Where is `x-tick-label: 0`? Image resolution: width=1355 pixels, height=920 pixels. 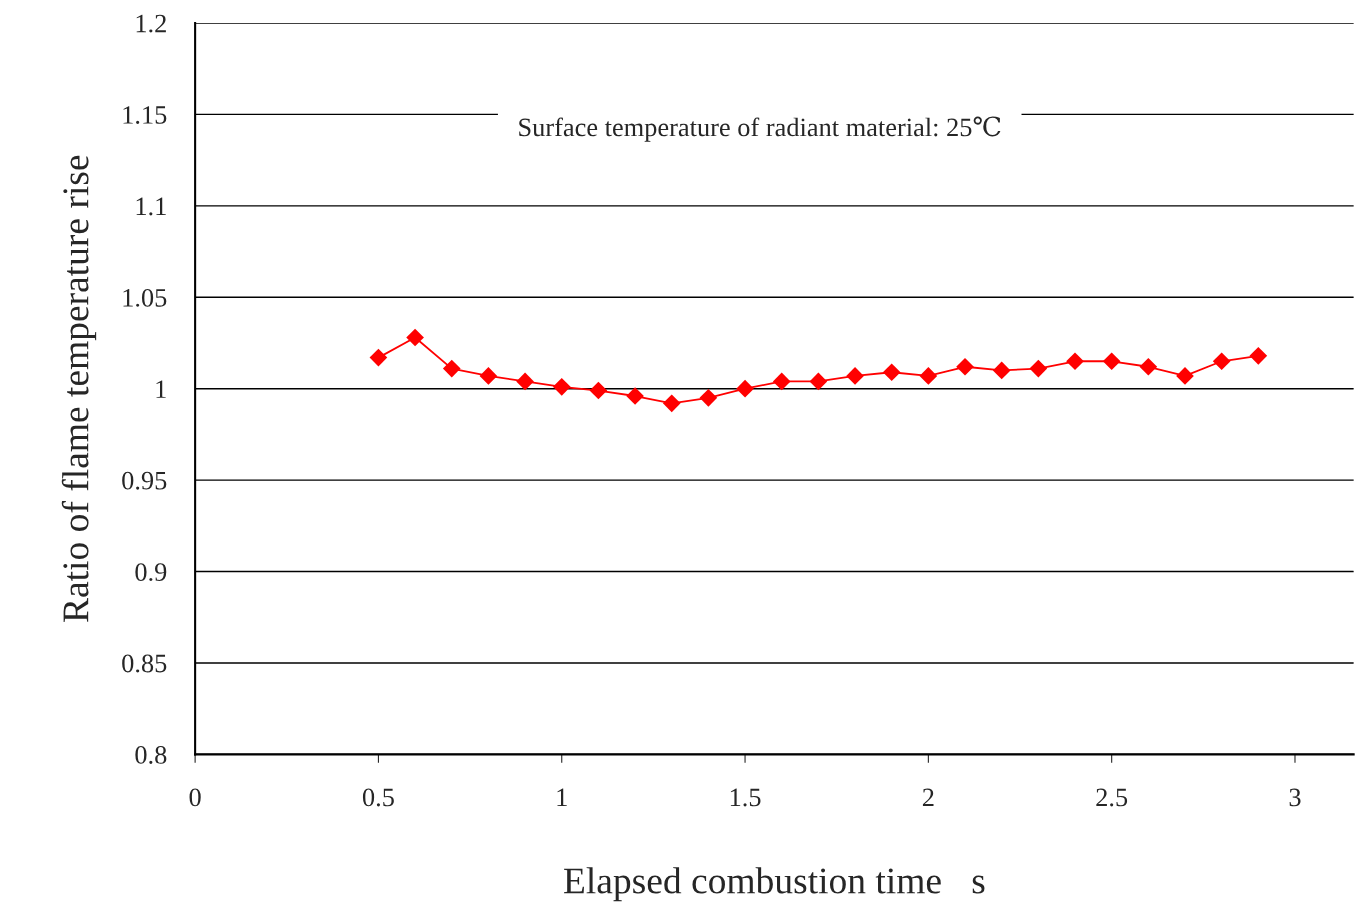 x-tick-label: 0 is located at coordinates (195, 797).